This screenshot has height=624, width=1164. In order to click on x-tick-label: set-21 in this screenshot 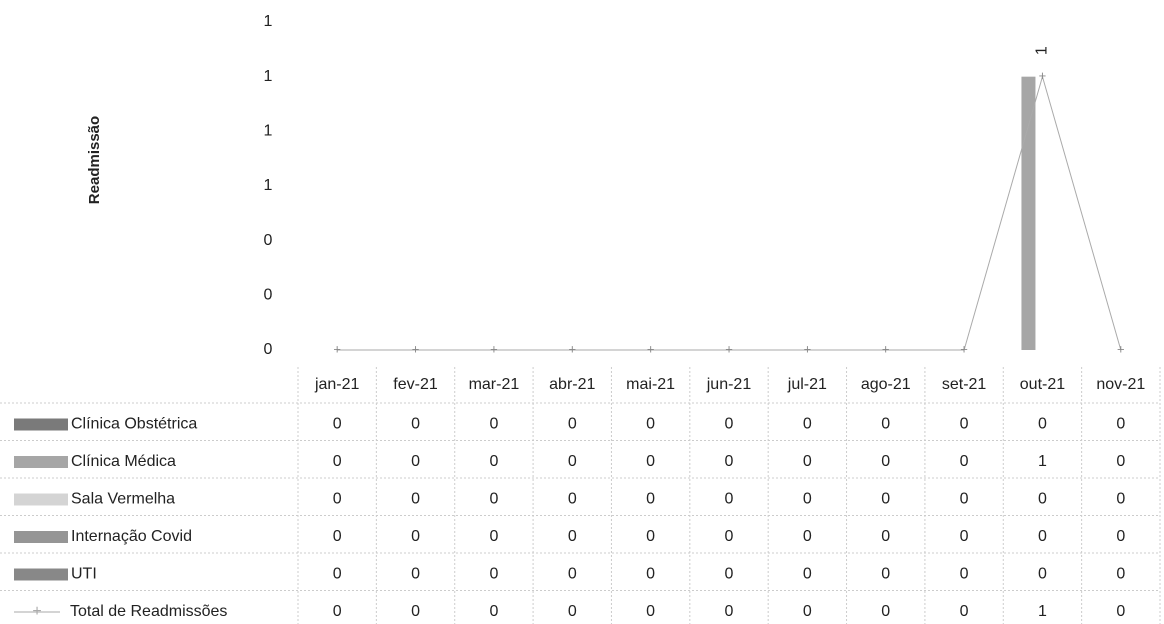, I will do `click(964, 384)`.